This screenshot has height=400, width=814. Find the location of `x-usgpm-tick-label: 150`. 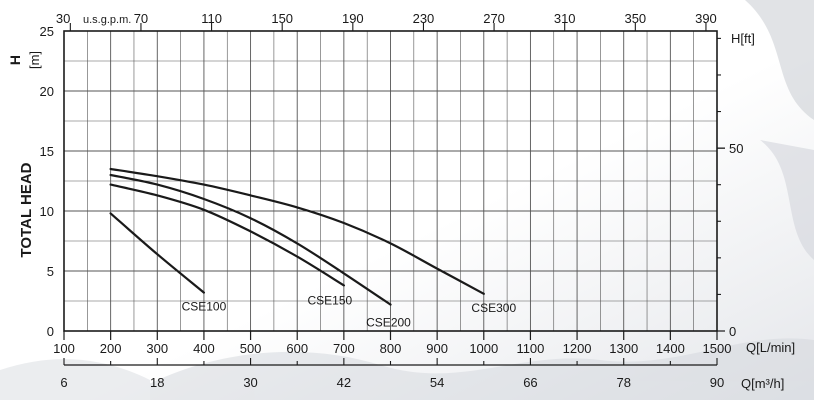

x-usgpm-tick-label: 150 is located at coordinates (282, 18).